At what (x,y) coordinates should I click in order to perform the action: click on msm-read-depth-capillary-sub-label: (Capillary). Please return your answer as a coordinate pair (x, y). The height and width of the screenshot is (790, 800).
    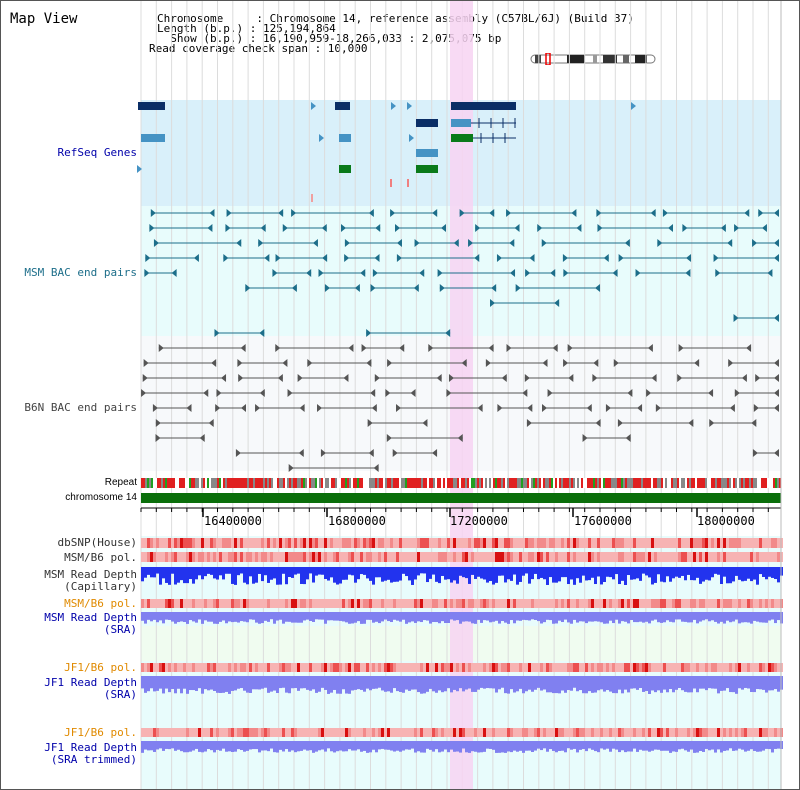
    Looking at the image, I should click on (100, 586).